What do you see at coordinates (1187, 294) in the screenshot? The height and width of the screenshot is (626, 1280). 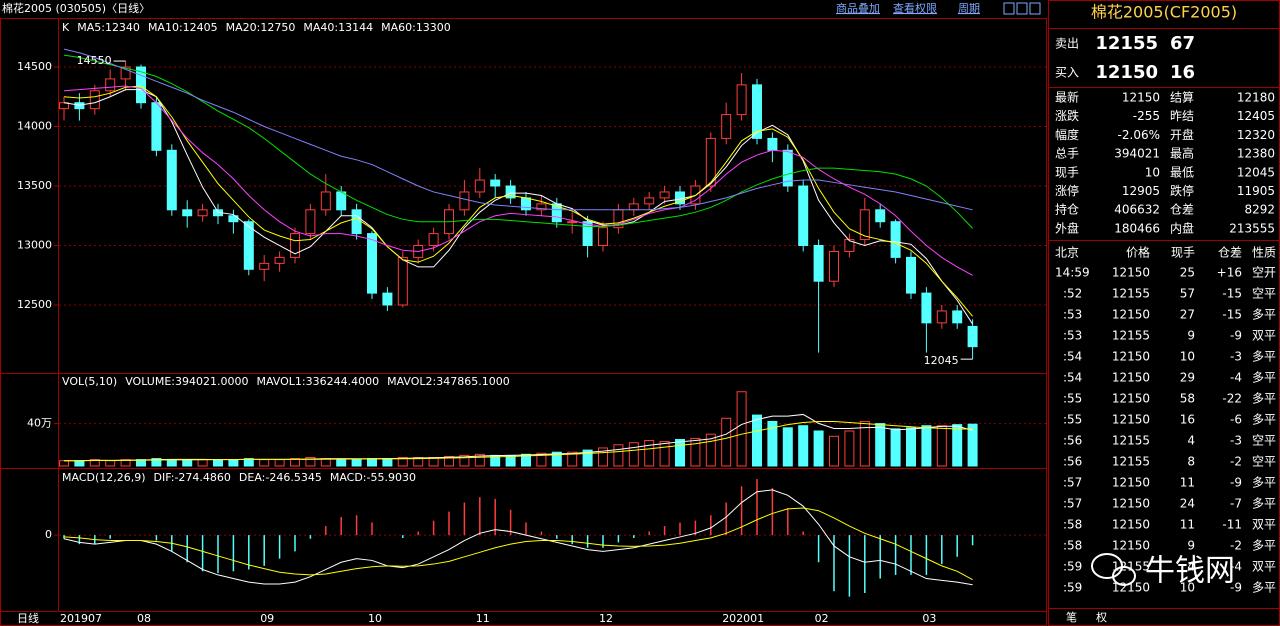 I see `tick-cell: 57` at bounding box center [1187, 294].